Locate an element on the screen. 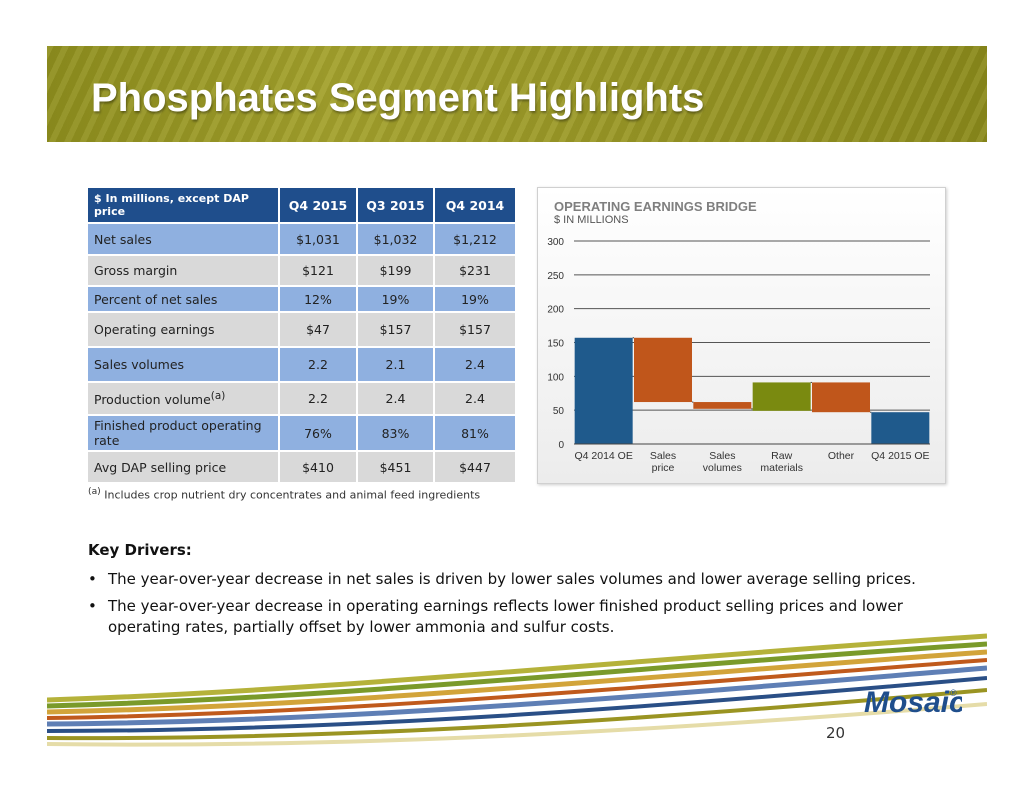 Image resolution: width=1034 pixels, height=799 pixels. row-label: Finished product operating rate is located at coordinates (184, 433).